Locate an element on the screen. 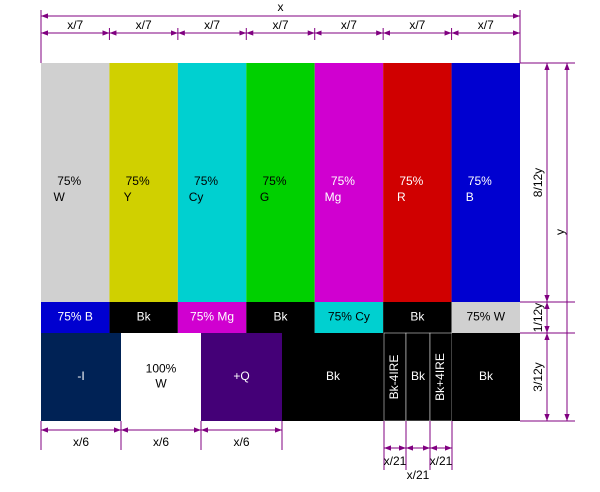 This screenshot has height=492, width=600. bar-label: -I is located at coordinates (80, 376).